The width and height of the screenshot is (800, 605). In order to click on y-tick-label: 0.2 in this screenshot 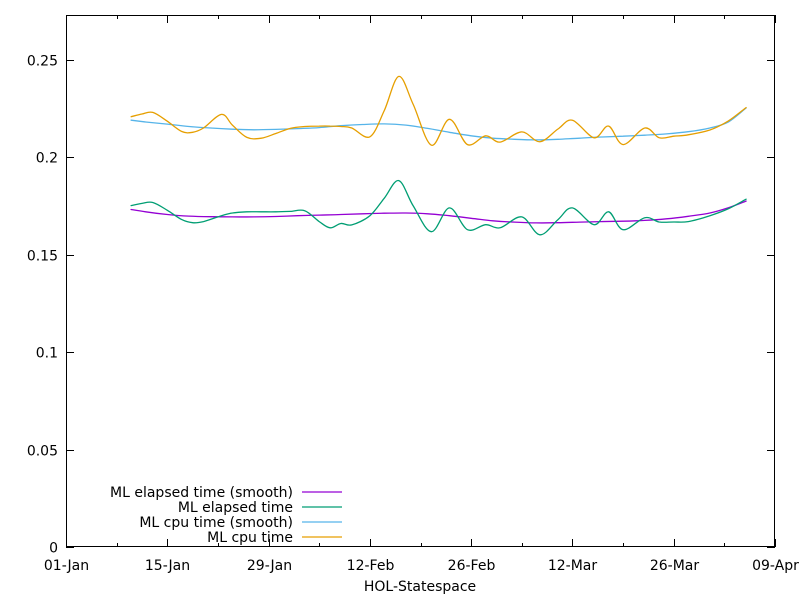, I will do `click(47, 159)`.